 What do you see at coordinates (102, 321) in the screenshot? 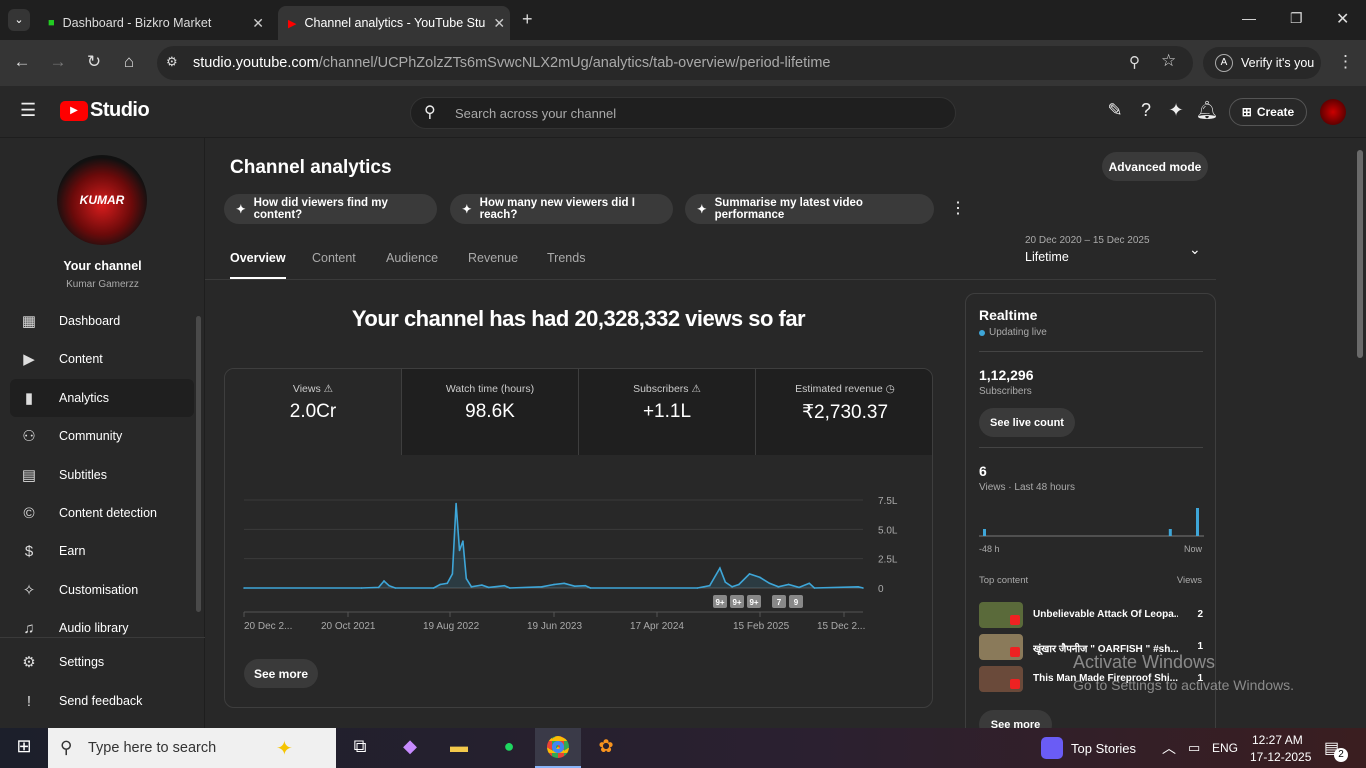
I see `sidebar-item-dashboard: ▦ Dashboard` at bounding box center [102, 321].